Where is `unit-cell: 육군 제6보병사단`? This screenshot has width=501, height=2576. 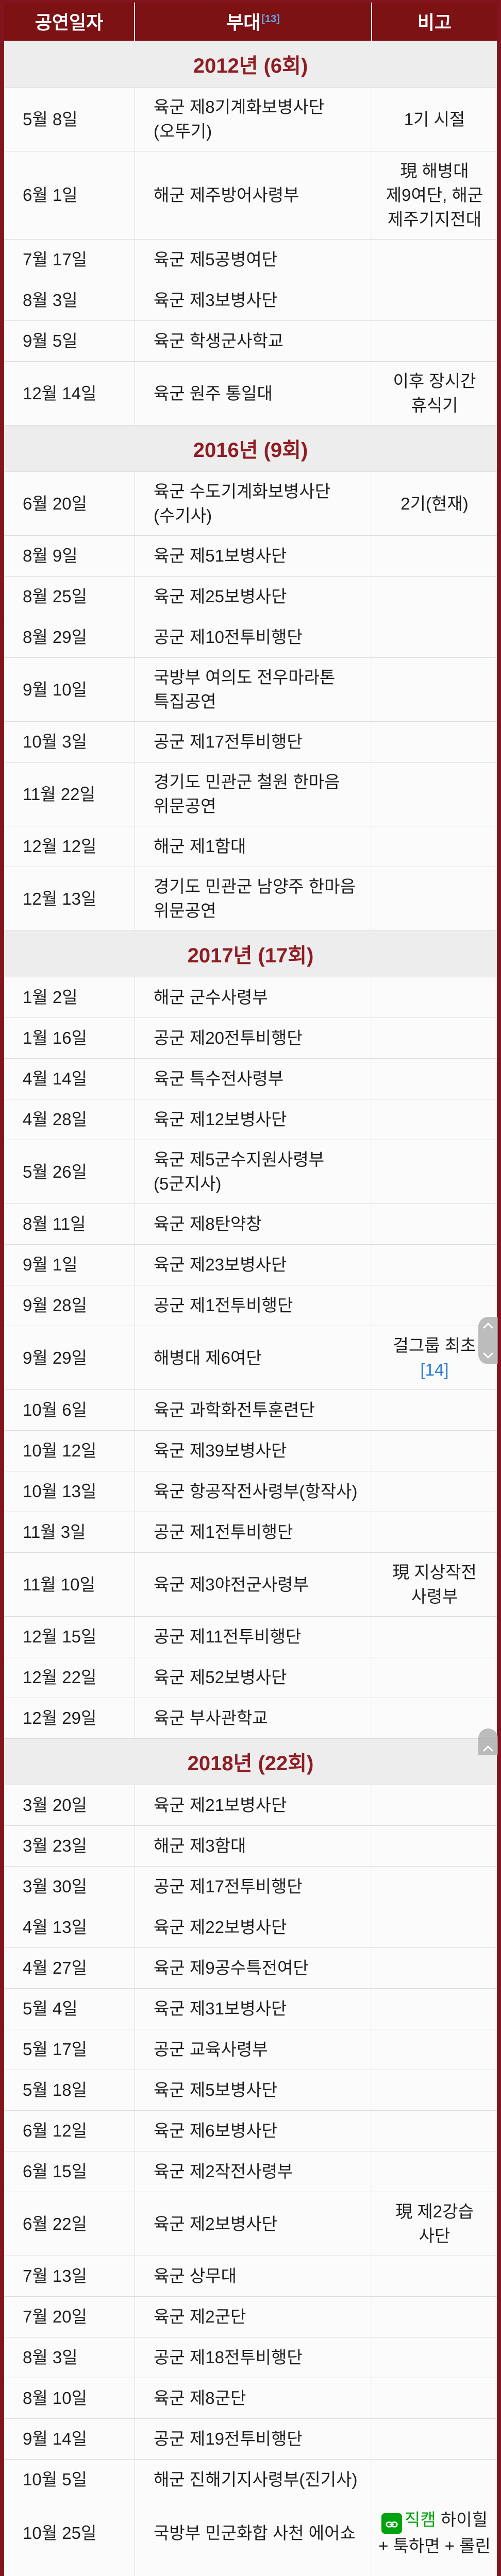 unit-cell: 육군 제6보병사단 is located at coordinates (253, 2131).